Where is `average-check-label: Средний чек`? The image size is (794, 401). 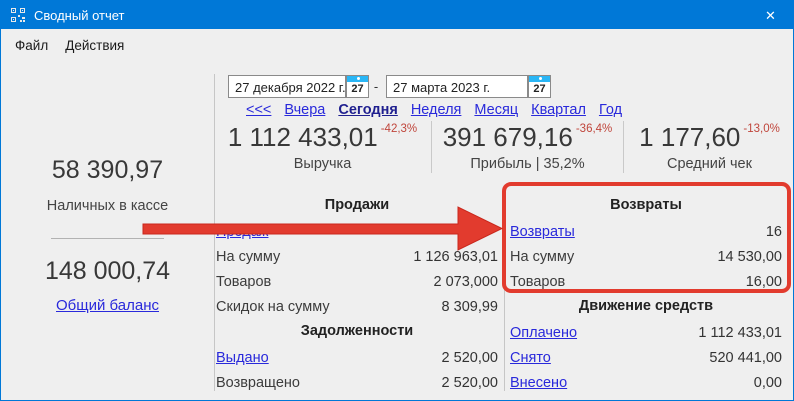 average-check-label: Средний чек is located at coordinates (709, 164).